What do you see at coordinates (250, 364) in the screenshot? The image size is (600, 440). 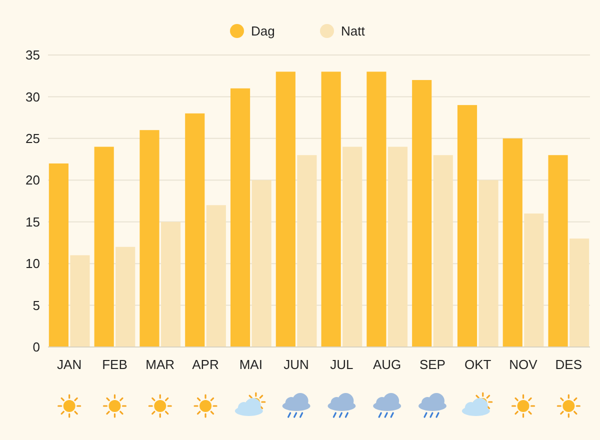 I see `x-tick-label: MAI` at bounding box center [250, 364].